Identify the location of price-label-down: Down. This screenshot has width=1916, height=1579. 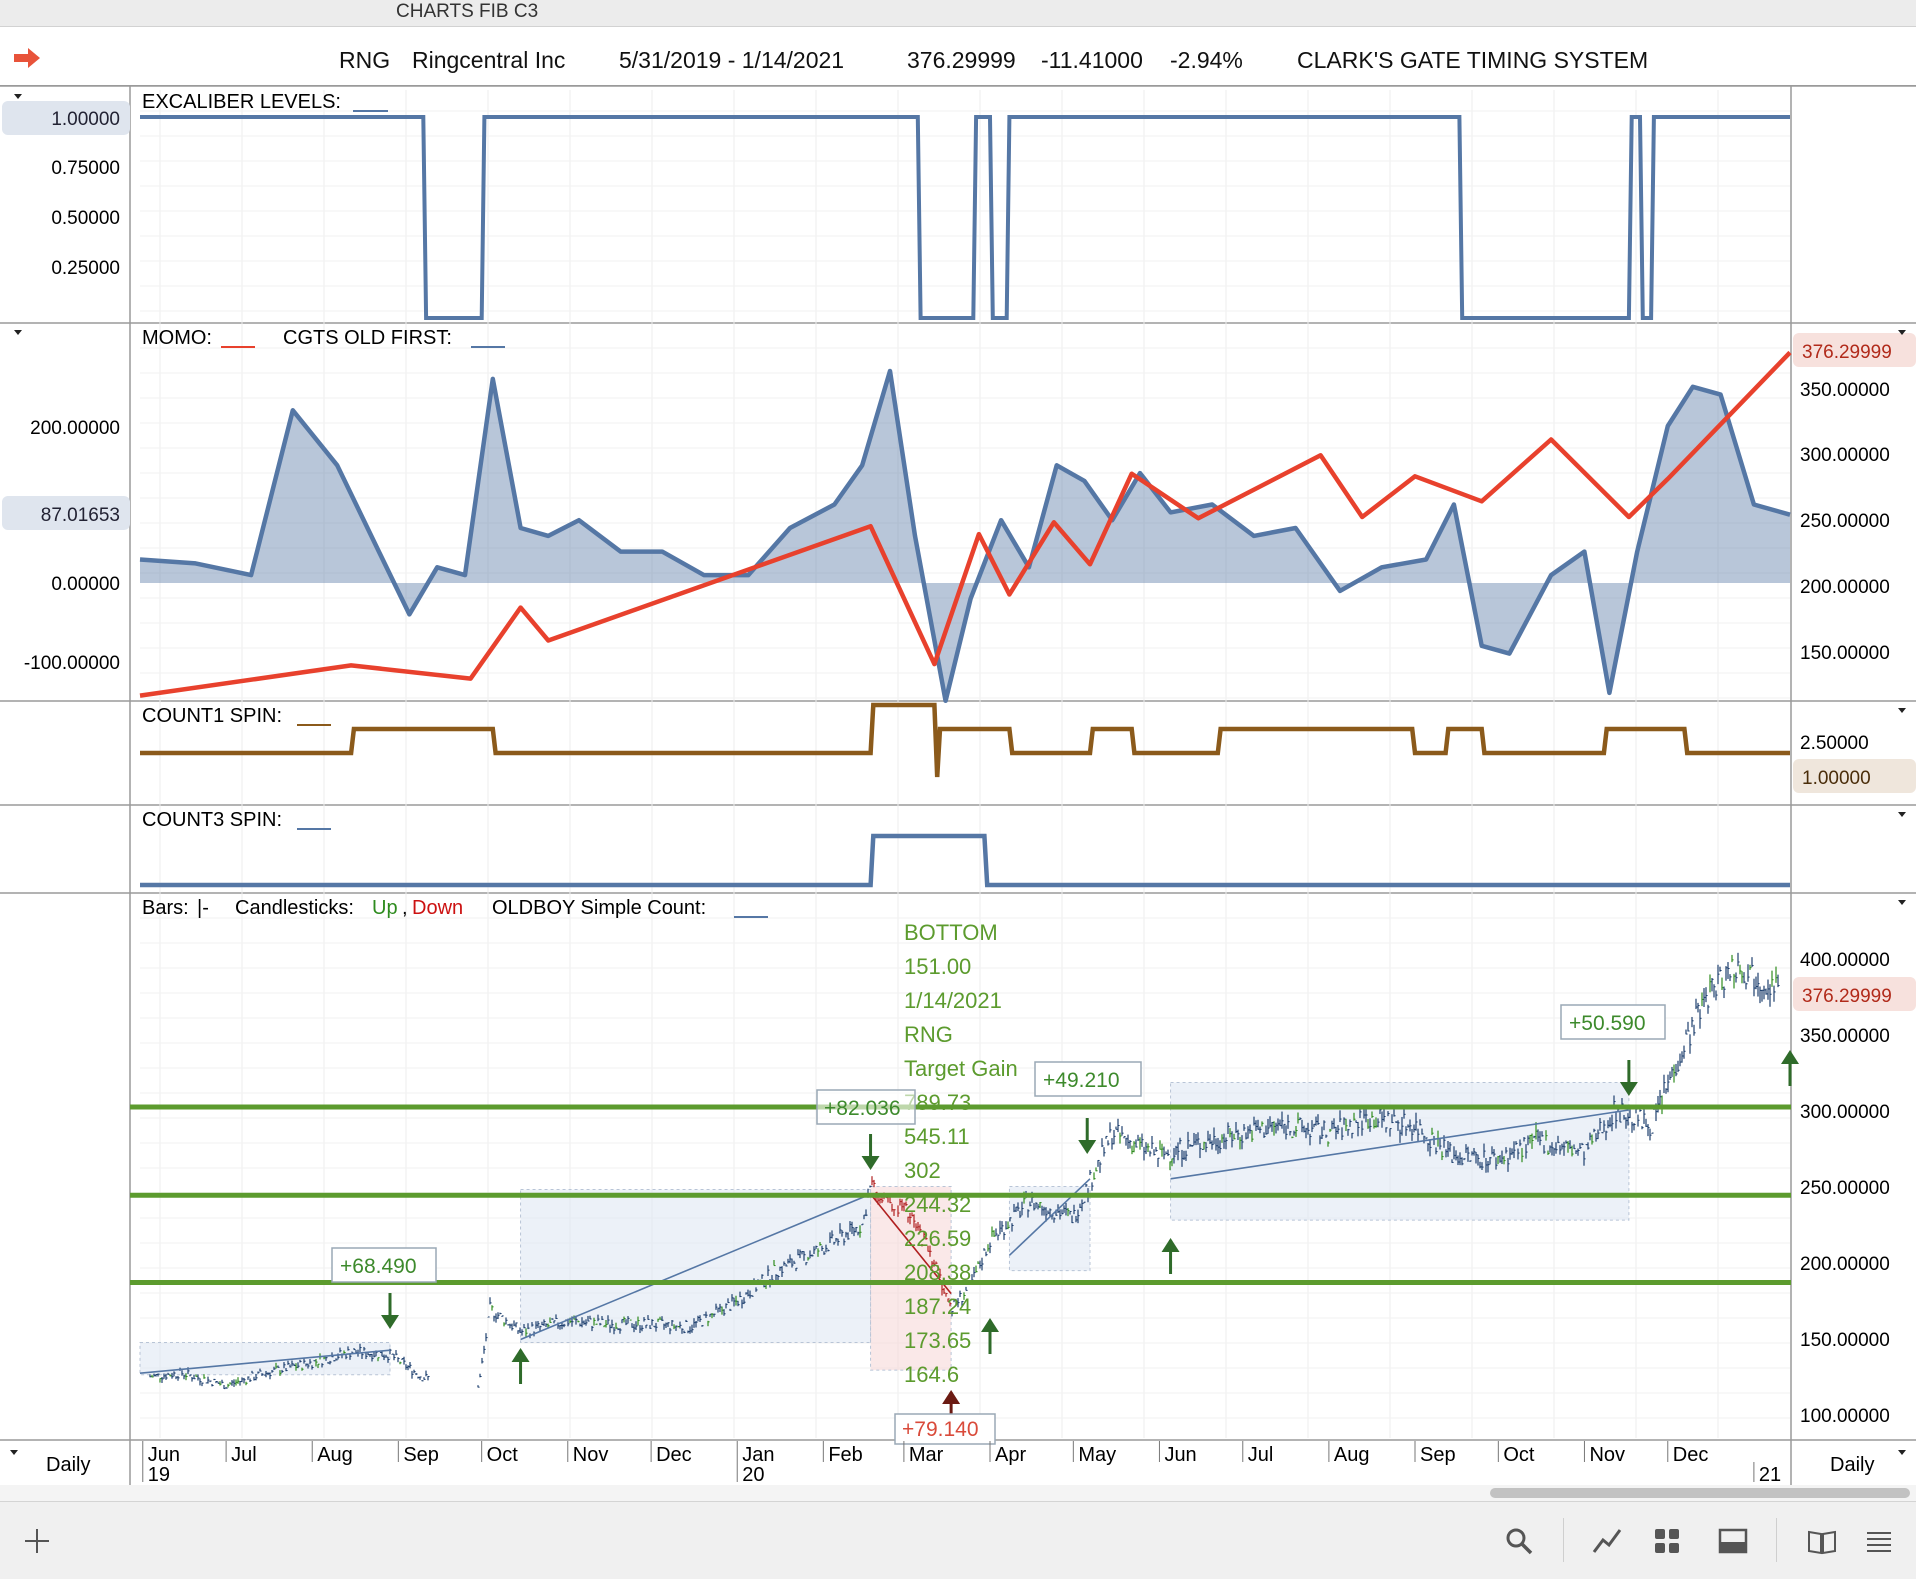
(437, 908).